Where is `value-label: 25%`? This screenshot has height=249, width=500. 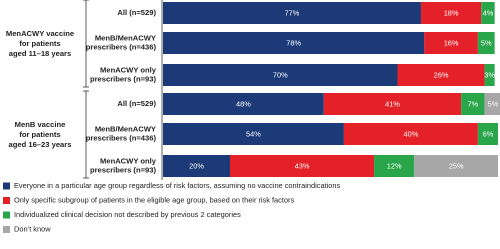 value-label: 25% is located at coordinates (456, 165).